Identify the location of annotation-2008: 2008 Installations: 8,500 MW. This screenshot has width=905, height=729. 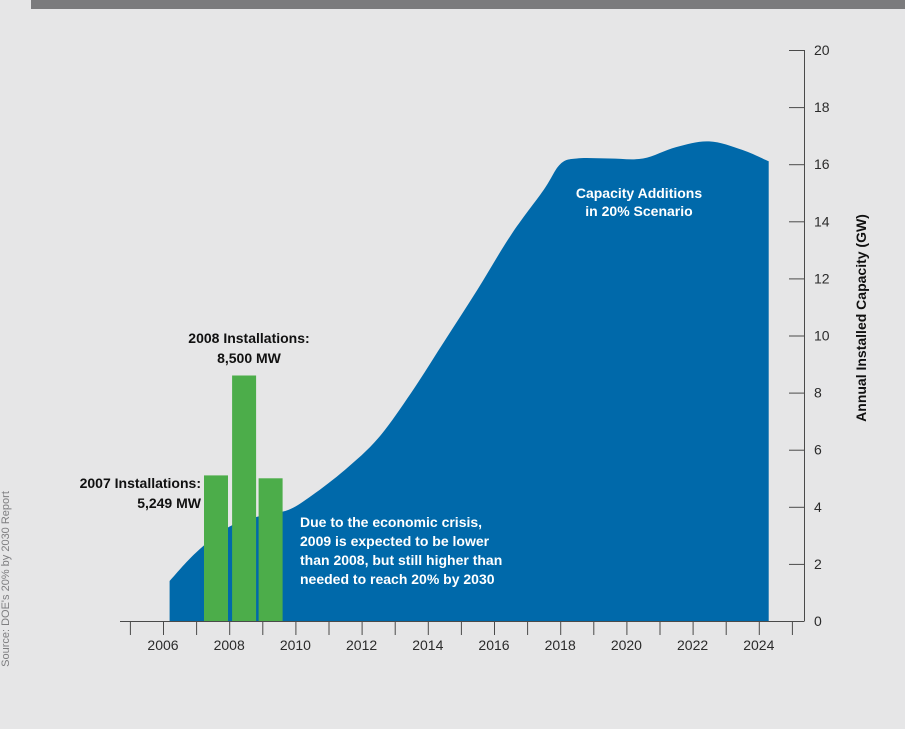
(248, 348).